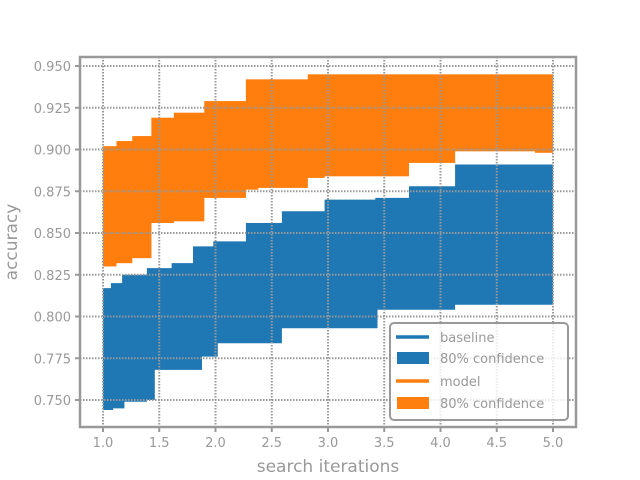 Image resolution: width=640 pixels, height=480 pixels. I want to click on y-tick-label: 0.800, so click(52, 318).